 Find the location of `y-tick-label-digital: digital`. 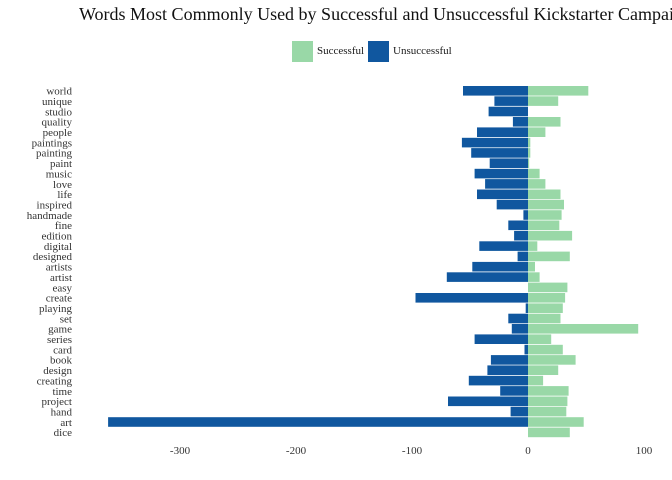

y-tick-label-digital: digital is located at coordinates (58, 247).